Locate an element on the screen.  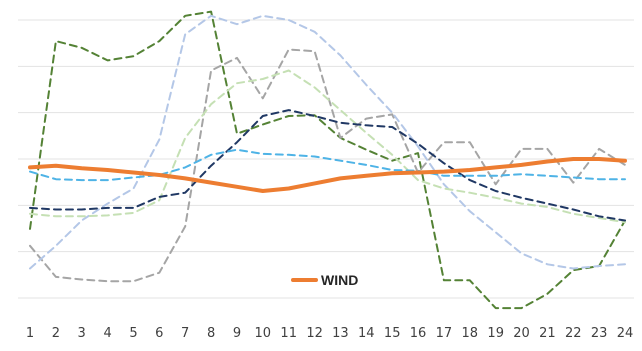
x-tick-label: 21 is located at coordinates (547, 333).